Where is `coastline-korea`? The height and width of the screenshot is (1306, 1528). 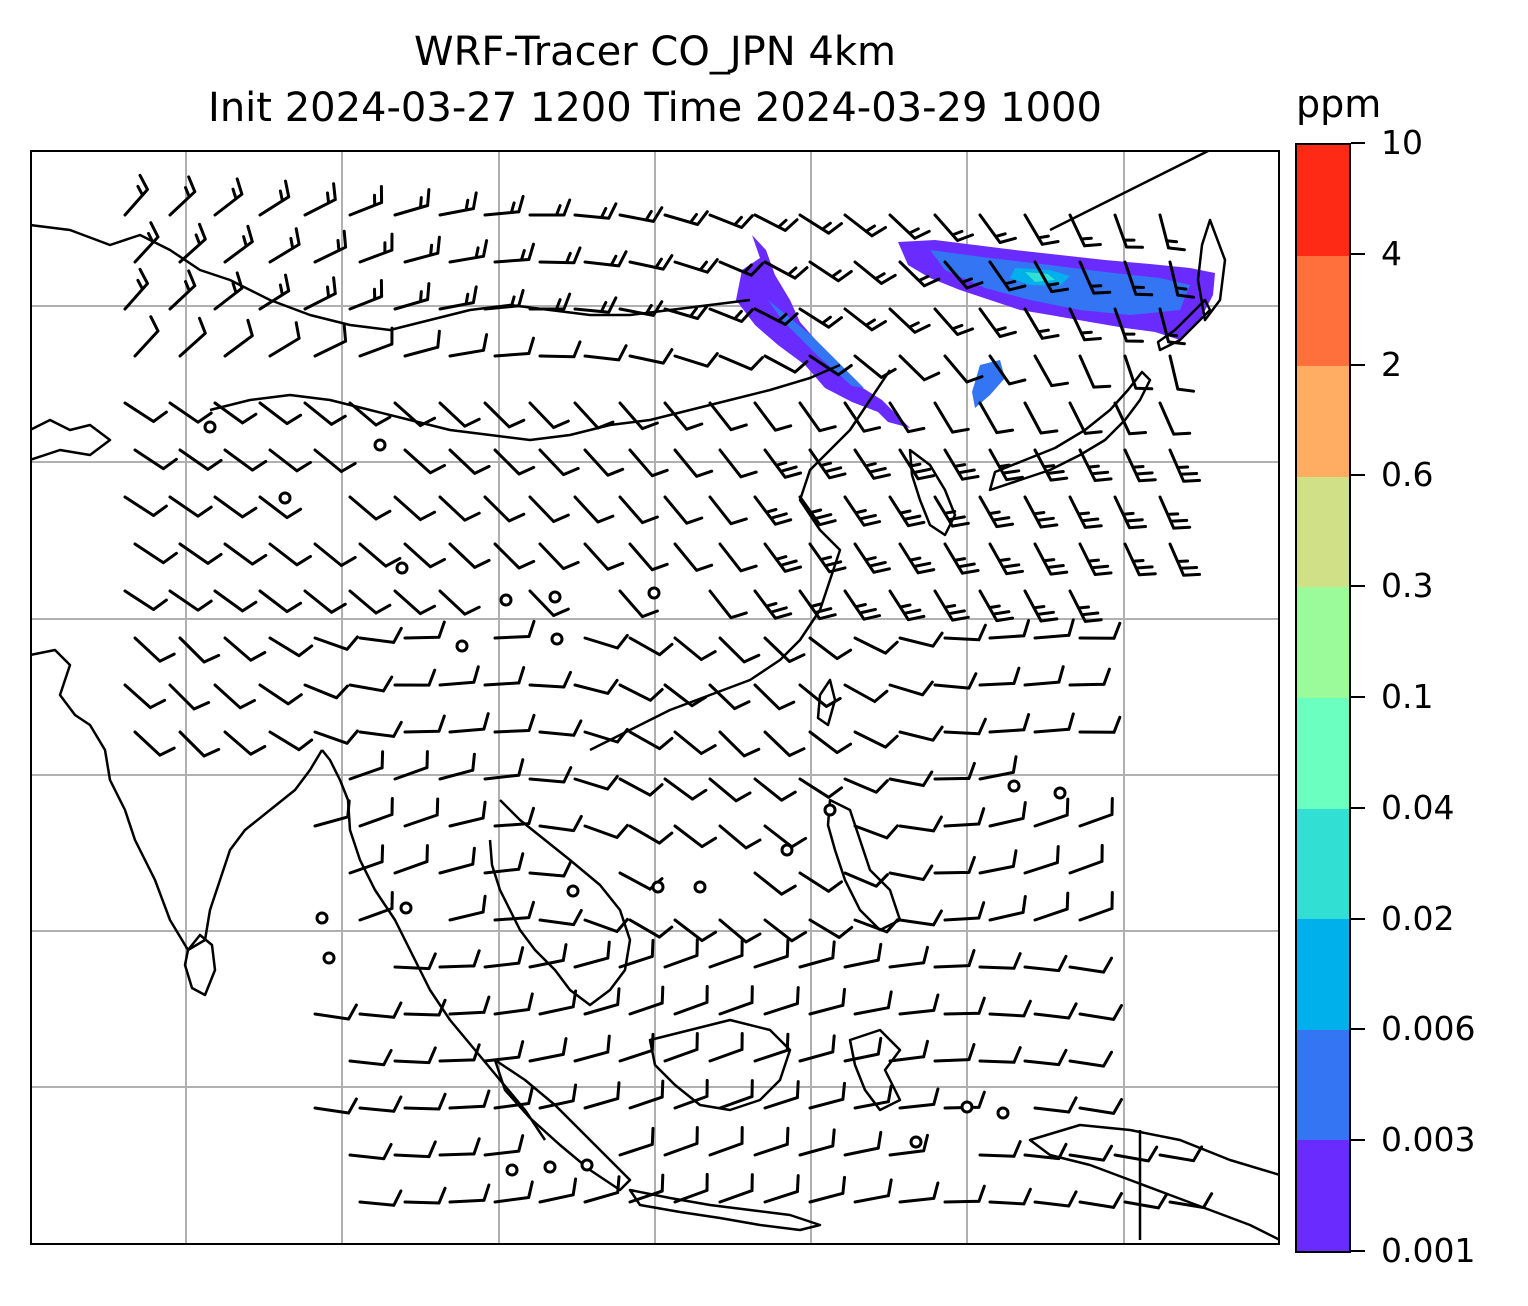 coastline-korea is located at coordinates (932, 492).